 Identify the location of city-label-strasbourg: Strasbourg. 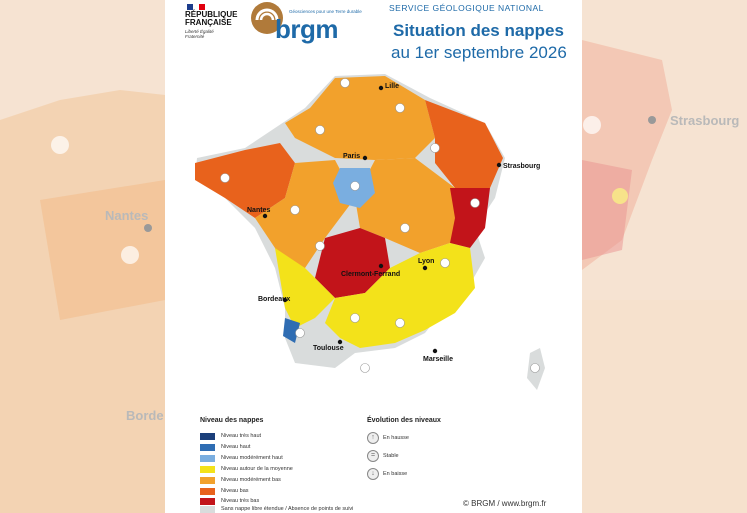
(521, 166).